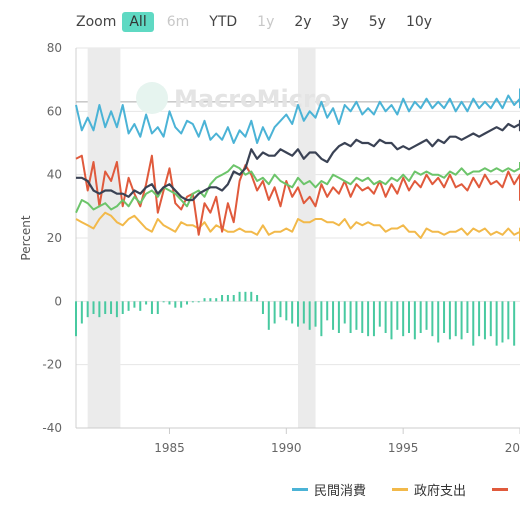 The width and height of the screenshot is (520, 514). What do you see at coordinates (297, 116) in the screenshot?
I see `series-line-private` at bounding box center [297, 116].